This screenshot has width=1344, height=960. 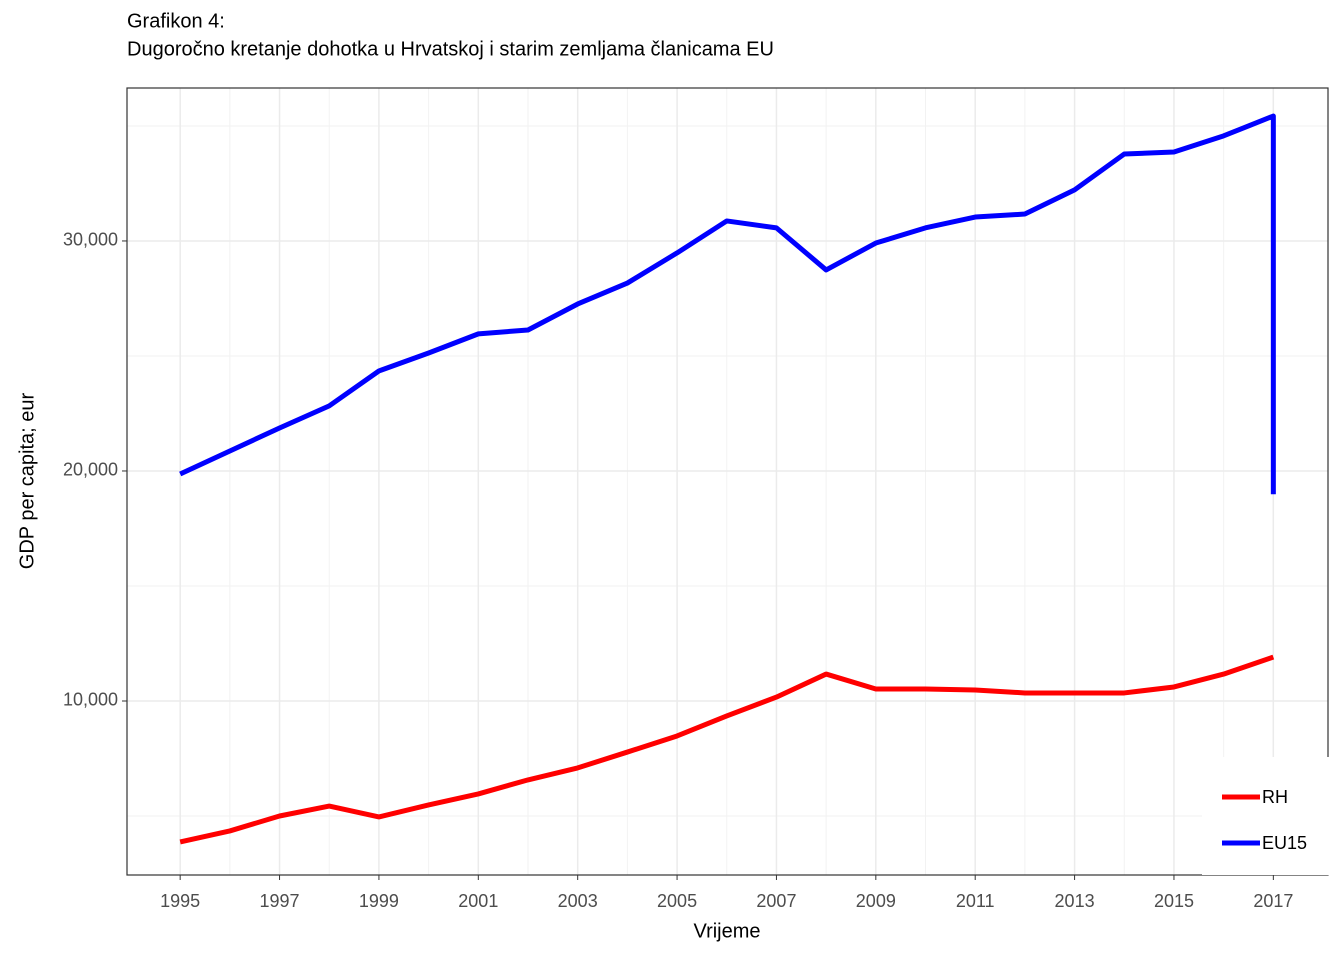 I want to click on x-tick-label: 2007, so click(x=776, y=901).